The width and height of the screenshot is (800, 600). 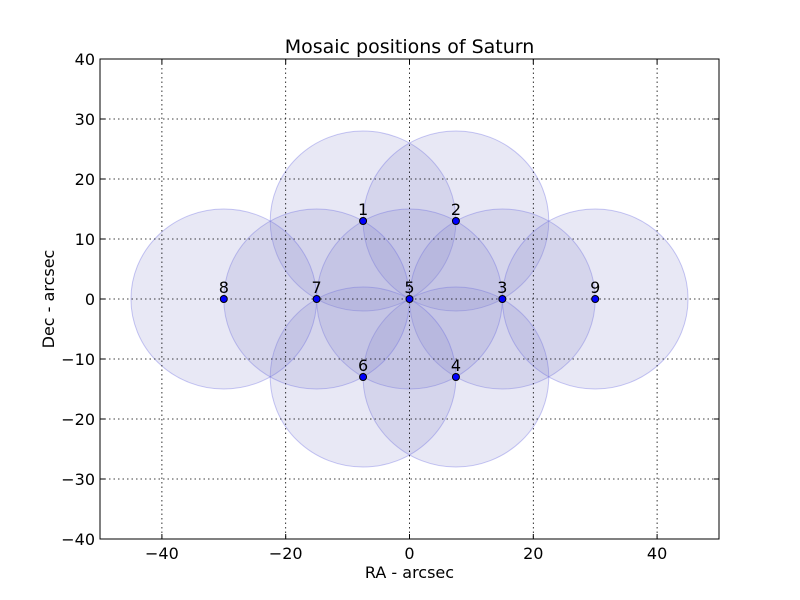 I want to click on mosaic-point-label-1: 1, so click(x=363, y=209).